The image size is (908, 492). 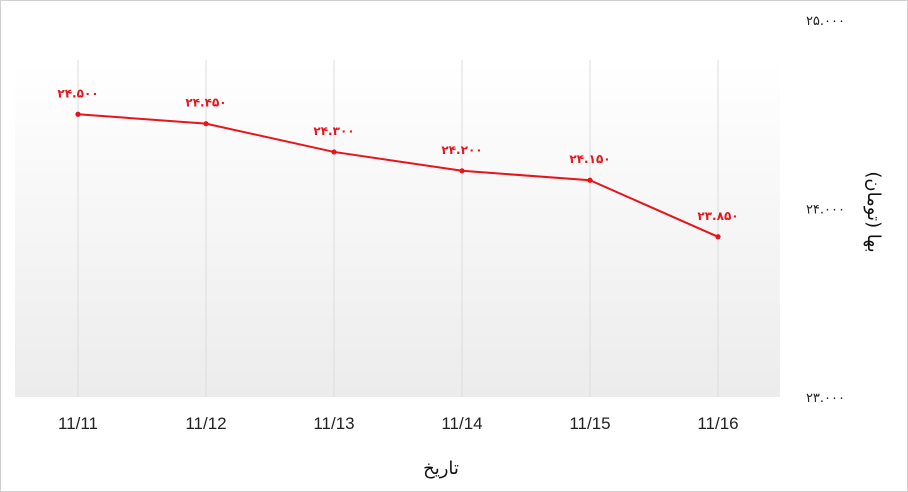 I want to click on data-label: ۲۴.۳۰۰, so click(x=333, y=131).